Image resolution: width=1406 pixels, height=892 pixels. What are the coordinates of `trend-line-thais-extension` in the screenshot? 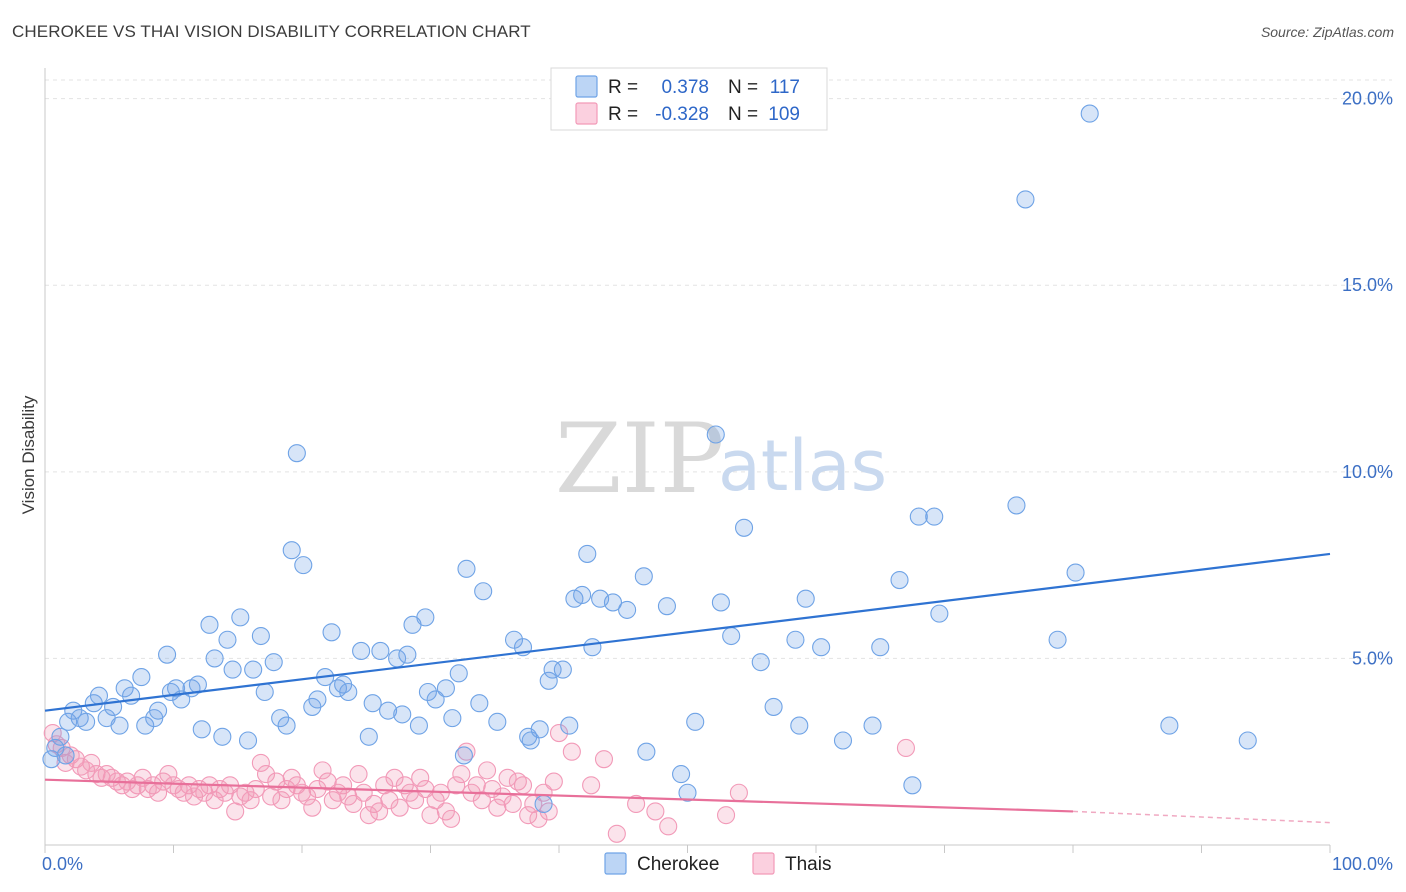 It's located at (1201, 817).